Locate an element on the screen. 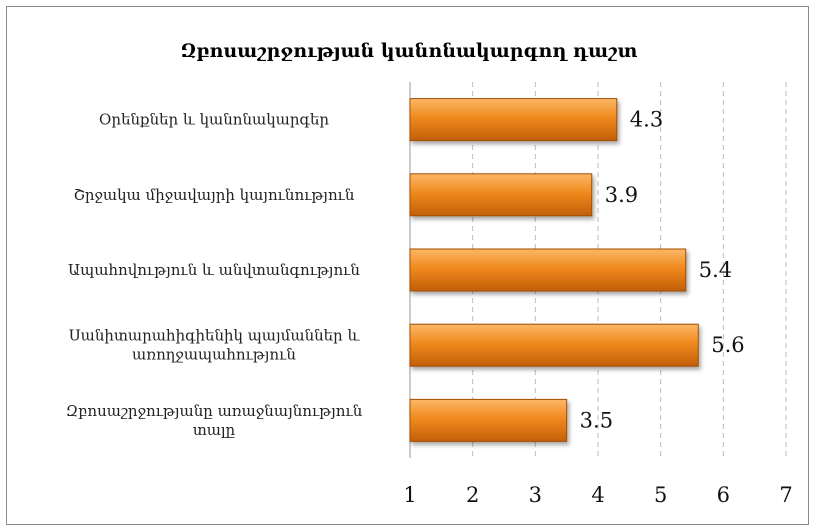  x-tick-labels: 1 2 3 4 5 6 7 is located at coordinates (597, 495).